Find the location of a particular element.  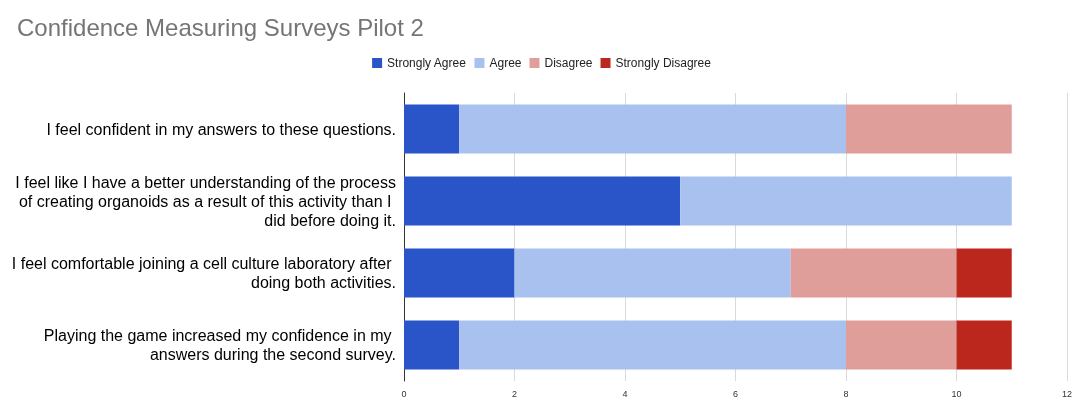

legend-label: Strongly Agree is located at coordinates (427, 63).